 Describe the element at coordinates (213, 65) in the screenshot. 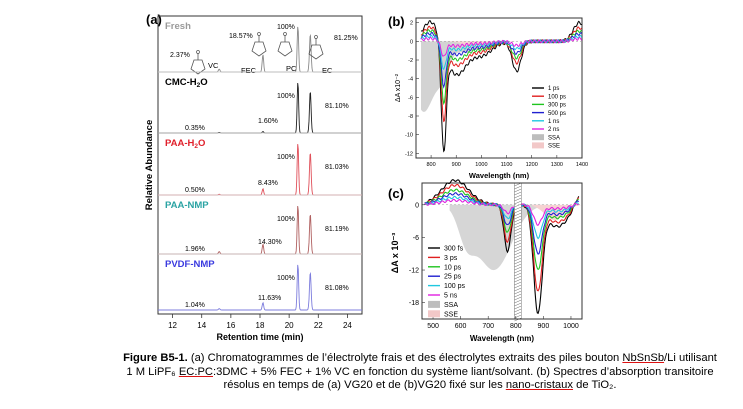

I see `label-vc: VC` at that location.